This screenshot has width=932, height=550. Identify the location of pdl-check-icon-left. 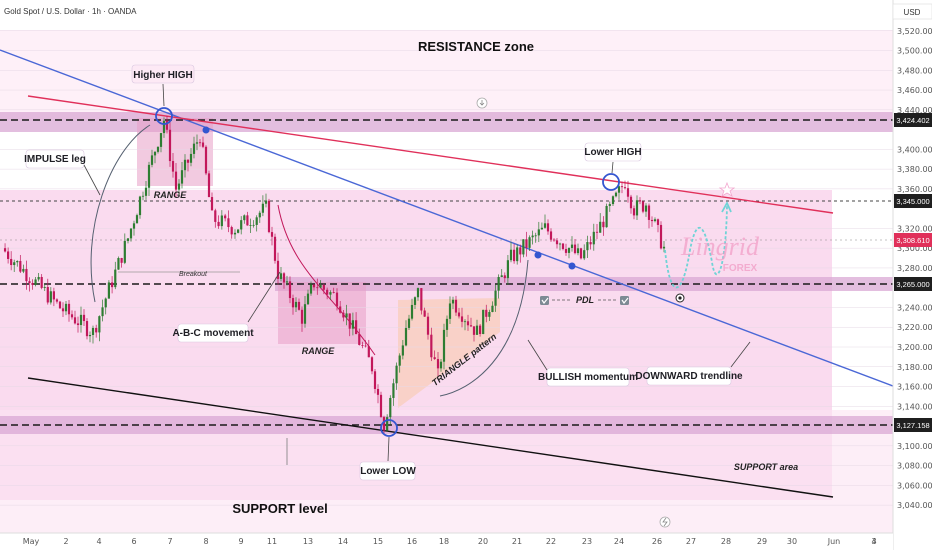
(544, 300).